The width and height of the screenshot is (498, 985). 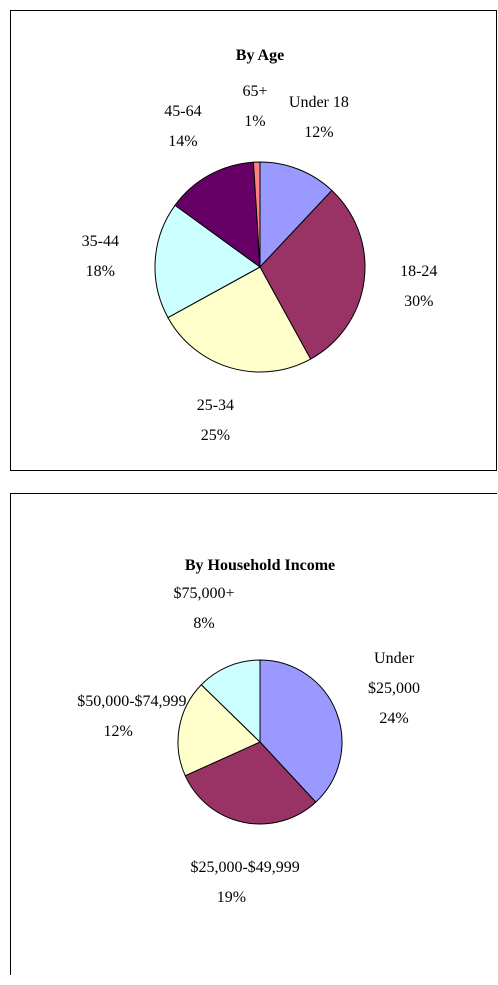 I want to click on slice-category: $75,000+, so click(x=204, y=594).